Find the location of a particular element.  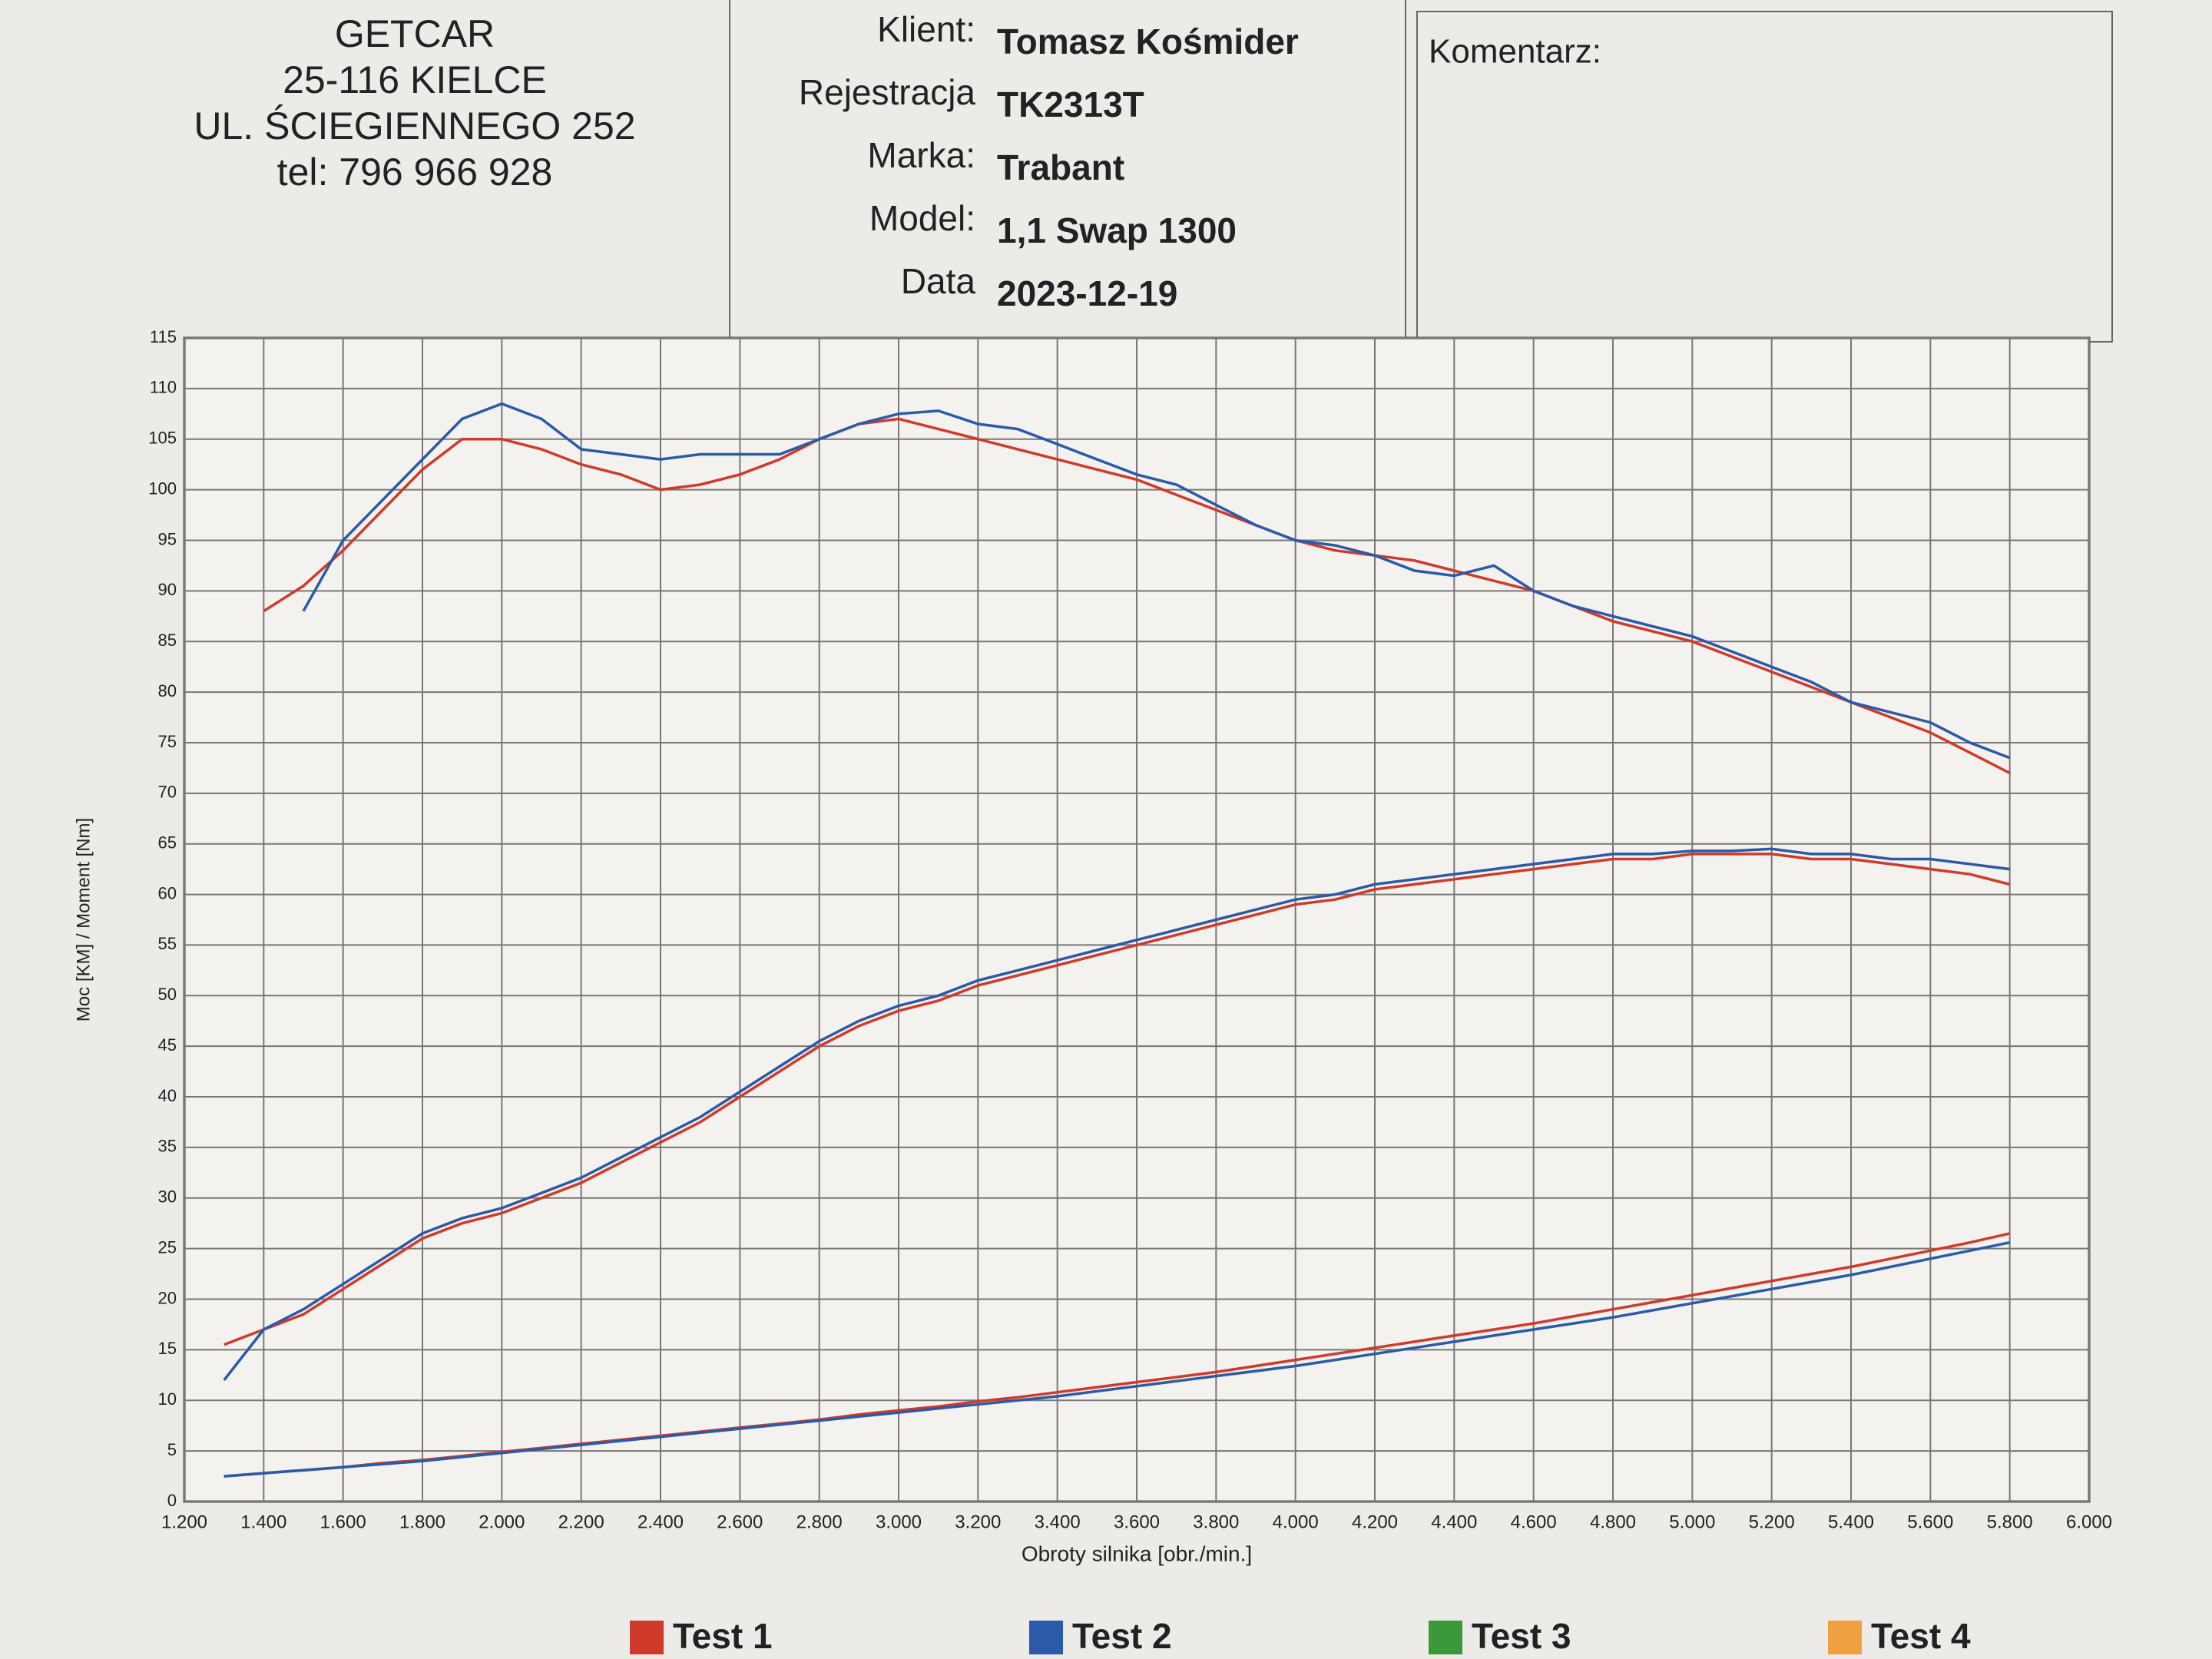

client-label: Marka: is located at coordinates (921, 155).